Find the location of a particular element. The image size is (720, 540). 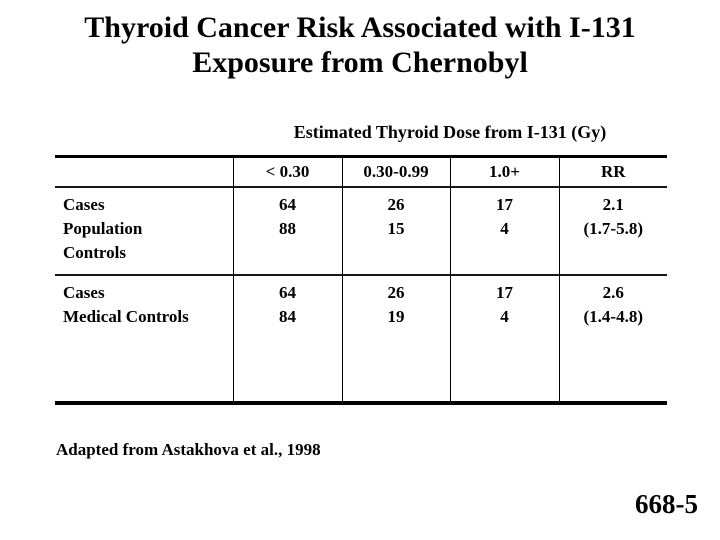

table-caption: Estimated Thyroid Dose from I-131 (Gy) is located at coordinates (450, 132).